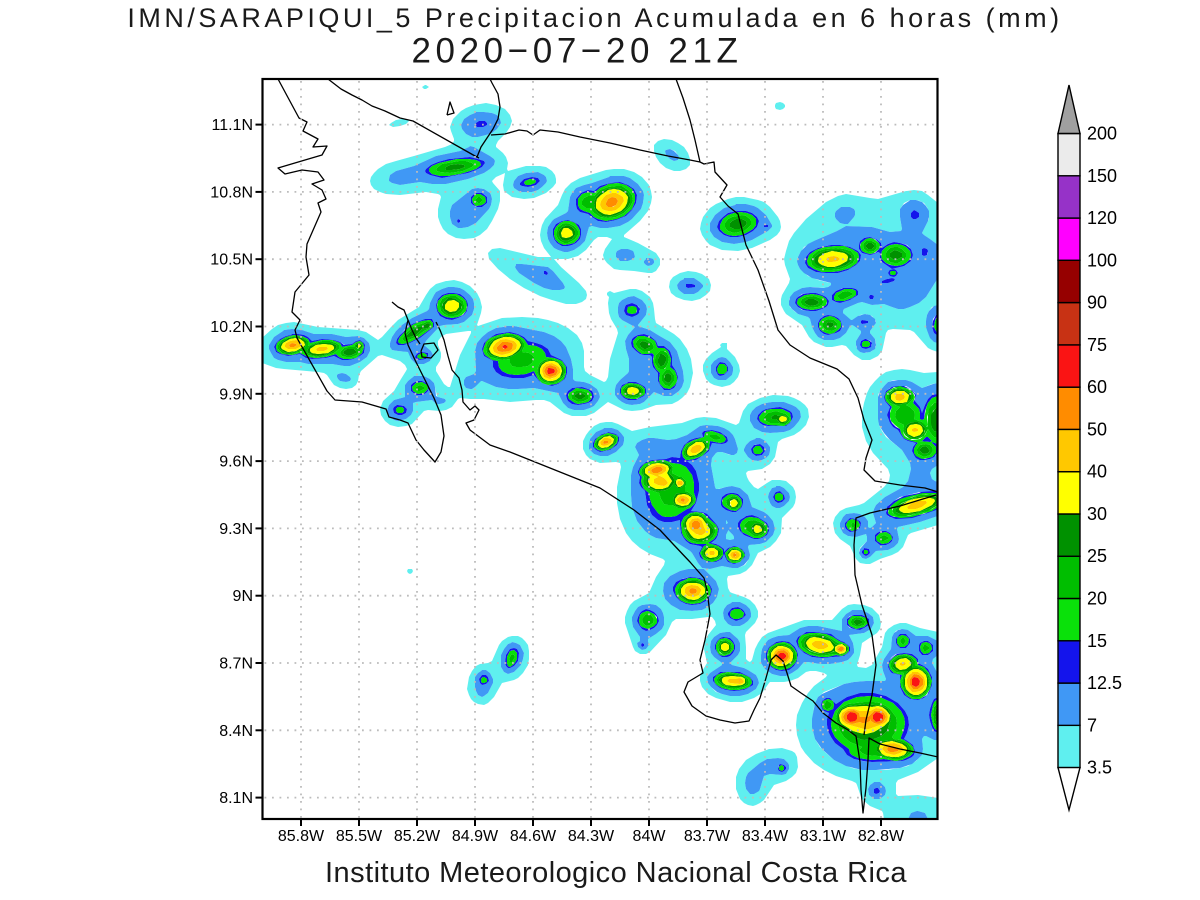 The image size is (1200, 900). I want to click on svg-text: 15, so click(1097, 641).